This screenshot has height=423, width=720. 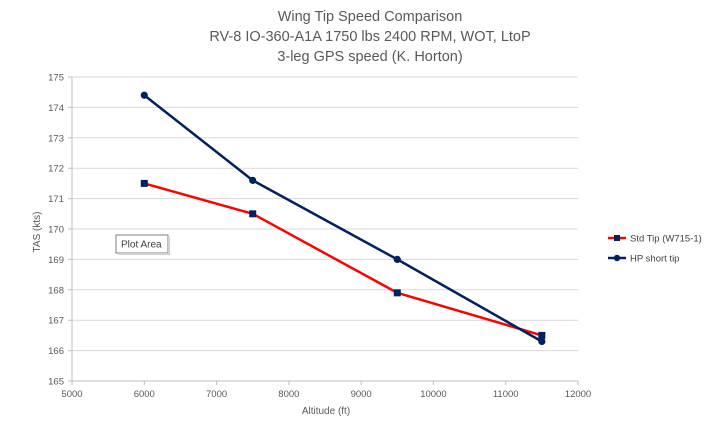 I want to click on x-tick-label-12000: 12000, so click(x=578, y=394).